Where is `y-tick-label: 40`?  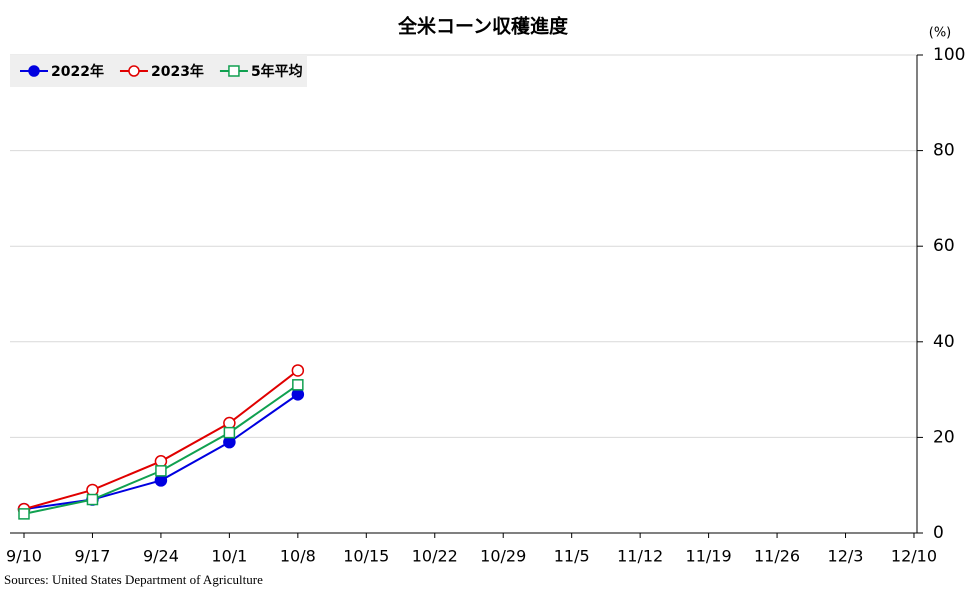
y-tick-label: 40 is located at coordinates (944, 342).